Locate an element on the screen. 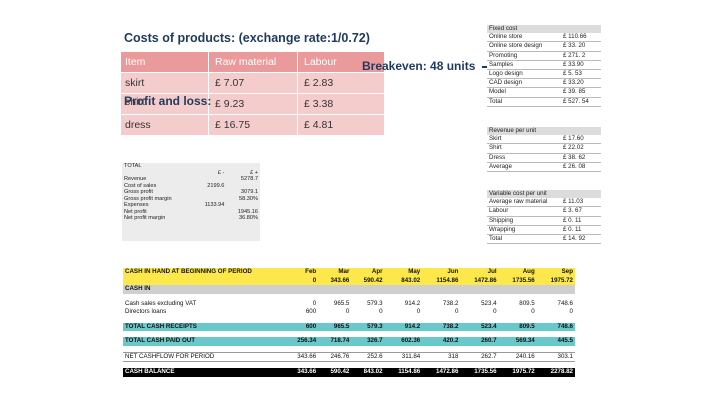 This screenshot has height=405, width=720. month-header: Sep is located at coordinates (555, 272).